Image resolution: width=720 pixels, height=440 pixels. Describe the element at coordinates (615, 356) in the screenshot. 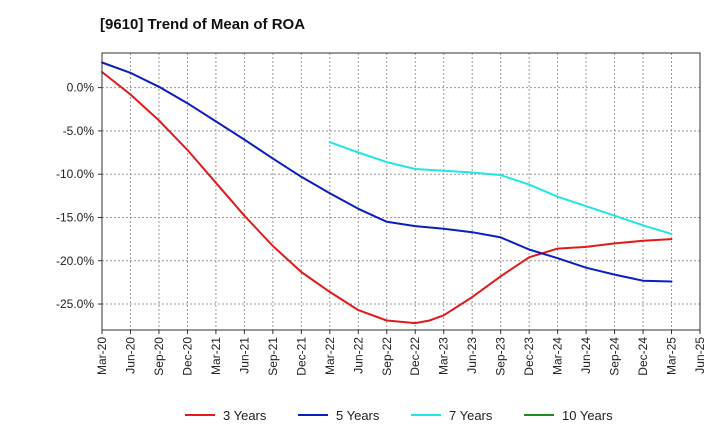

I see `x-tick-label: Sep-24` at that location.